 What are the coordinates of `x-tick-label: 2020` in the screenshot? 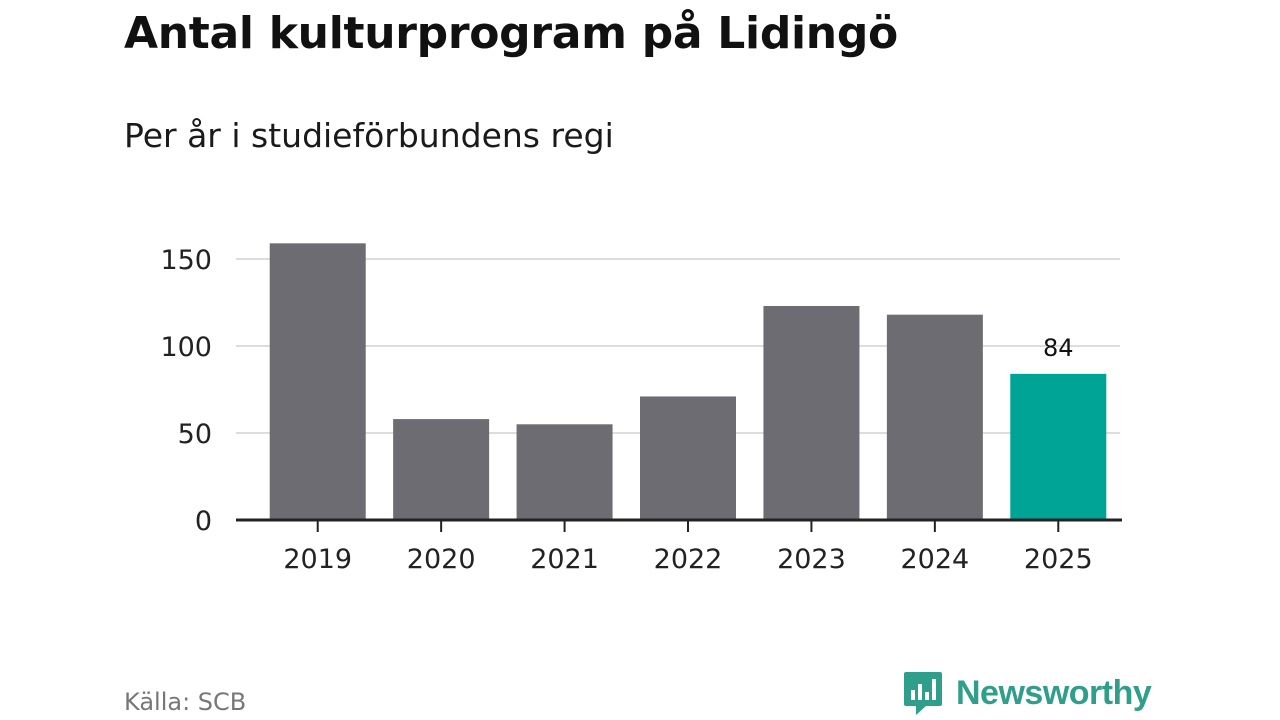 It's located at (441, 559).